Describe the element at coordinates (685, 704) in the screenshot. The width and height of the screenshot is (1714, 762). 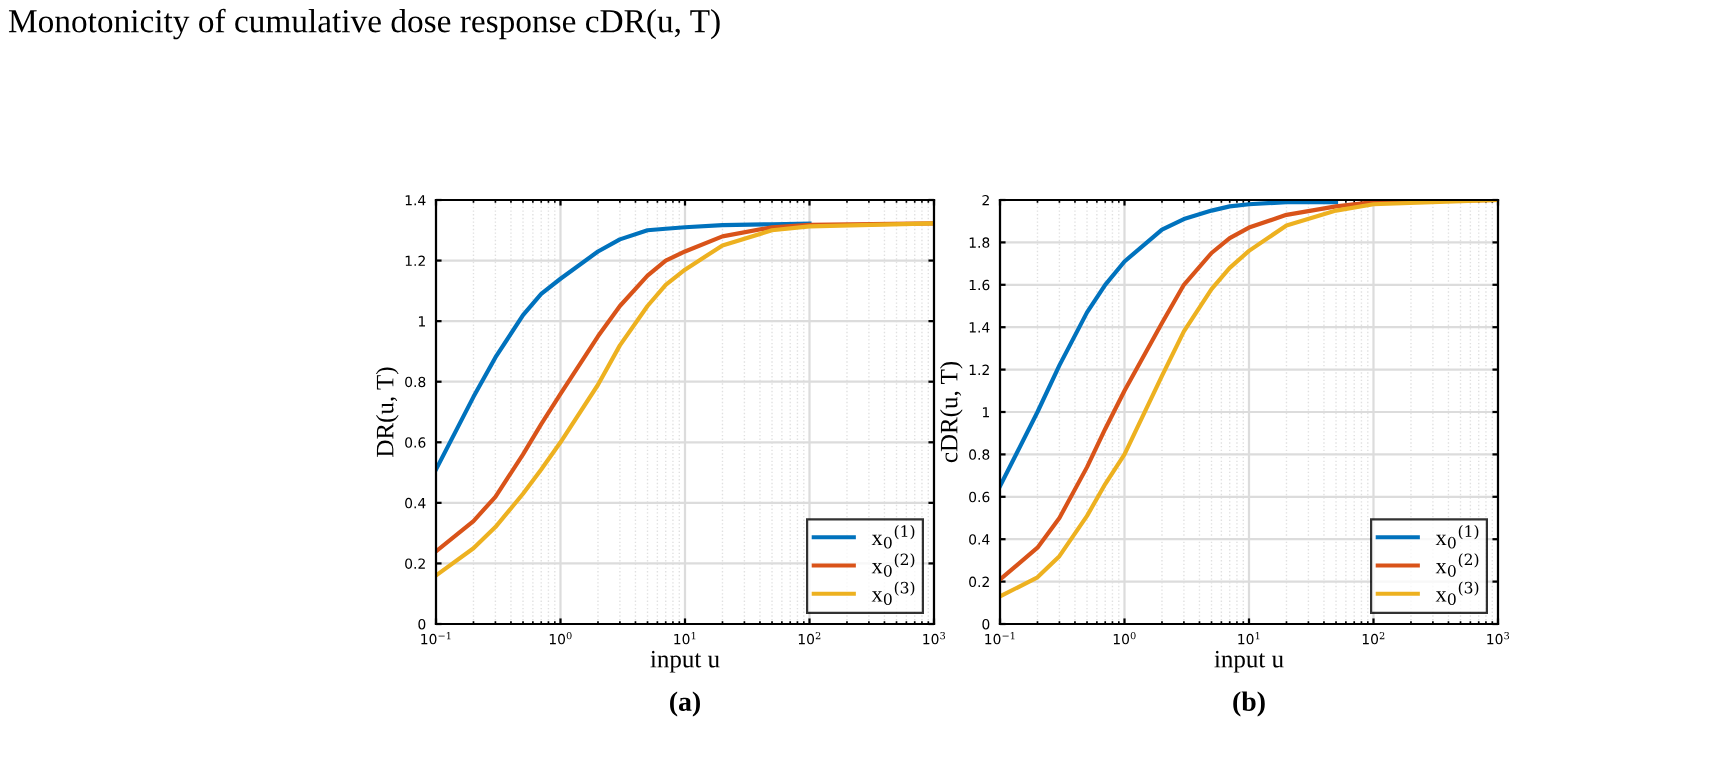
I see `text: (a)` at that location.